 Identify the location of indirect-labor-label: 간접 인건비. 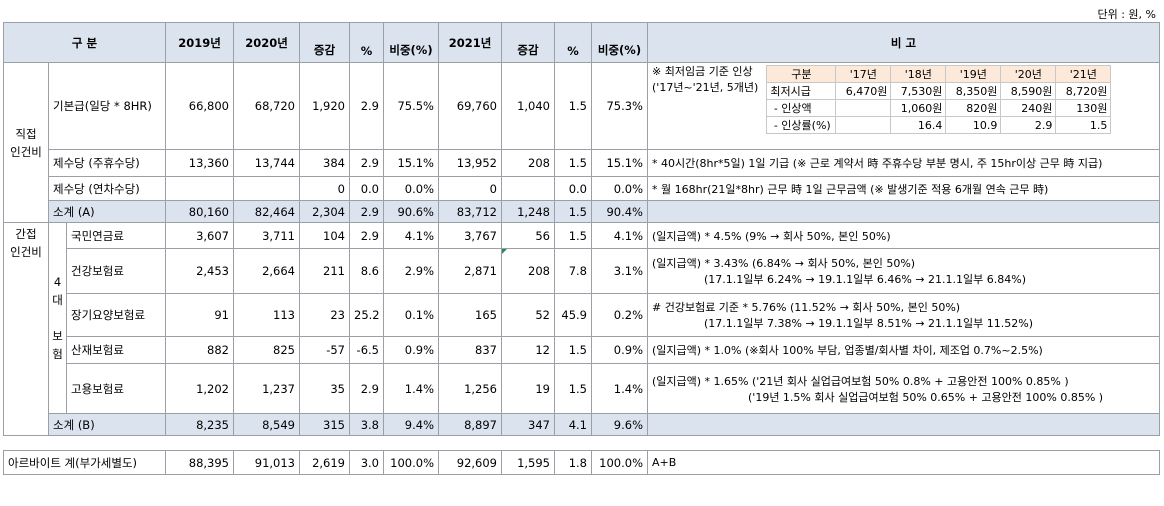
(26, 329).